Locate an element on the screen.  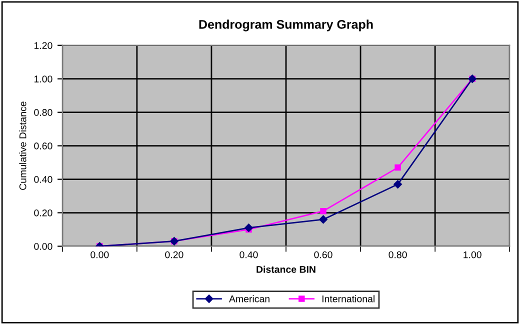
x-tick-label: 0.60 is located at coordinates (323, 254).